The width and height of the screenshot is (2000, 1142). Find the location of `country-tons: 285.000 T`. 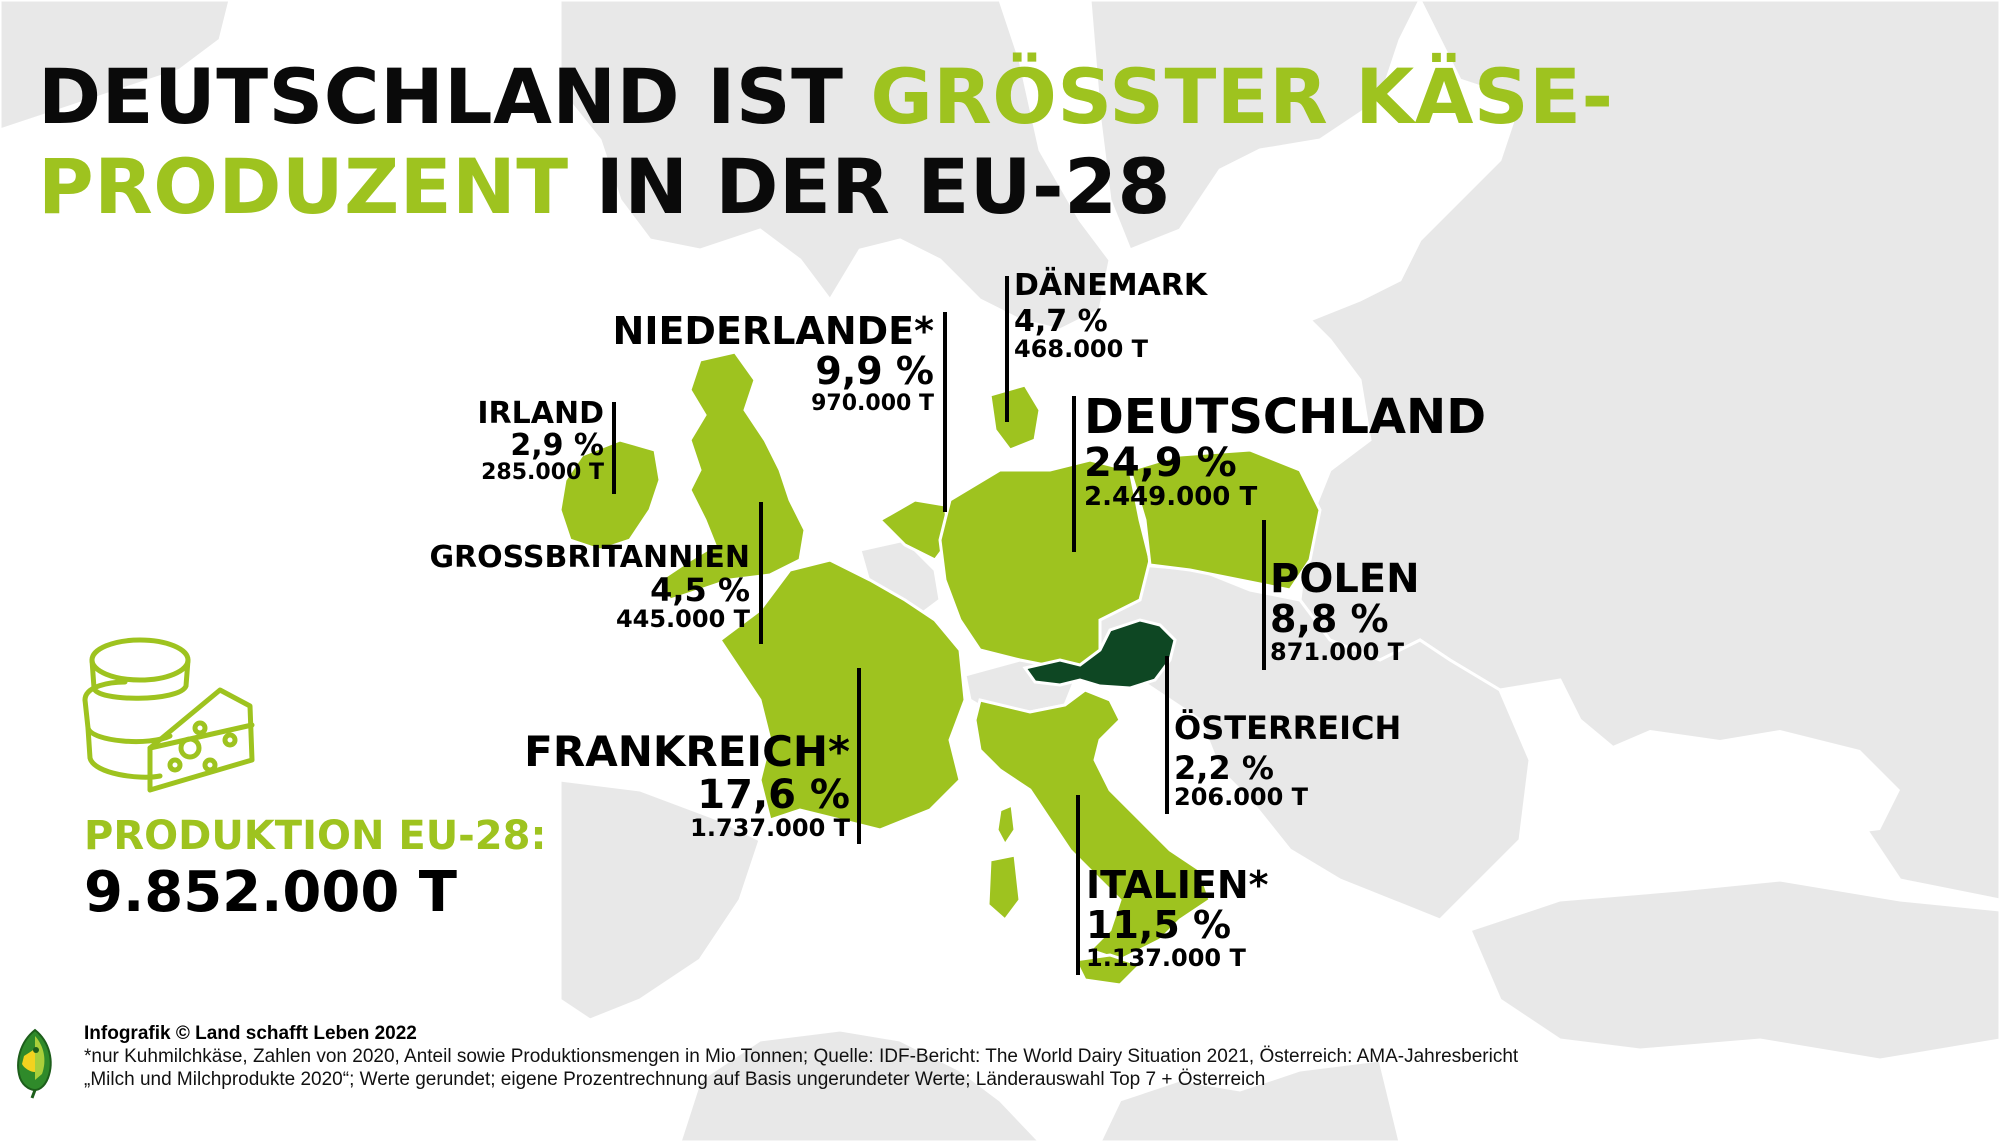

country-tons: 285.000 T is located at coordinates (542, 472).